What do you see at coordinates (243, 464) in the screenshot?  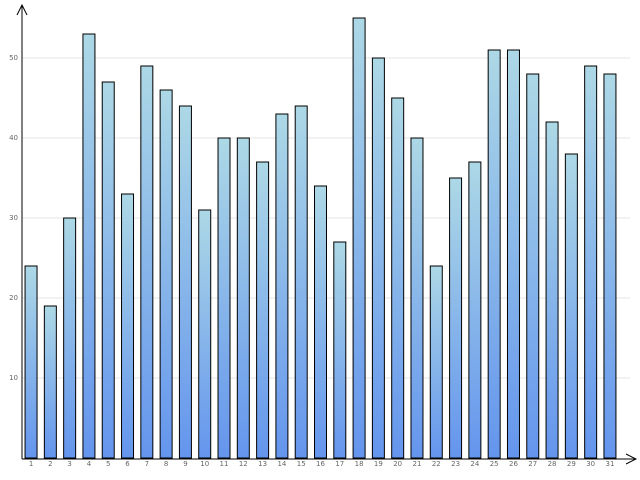 I see `x-tick-label: 12` at bounding box center [243, 464].